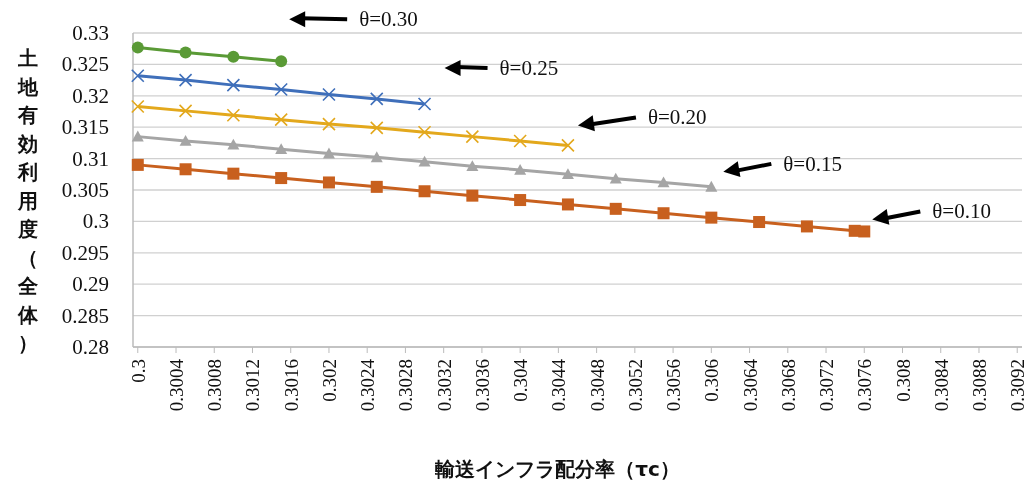  What do you see at coordinates (559, 385) in the screenshot?
I see `x-tick-label: 0.3044` at bounding box center [559, 385].